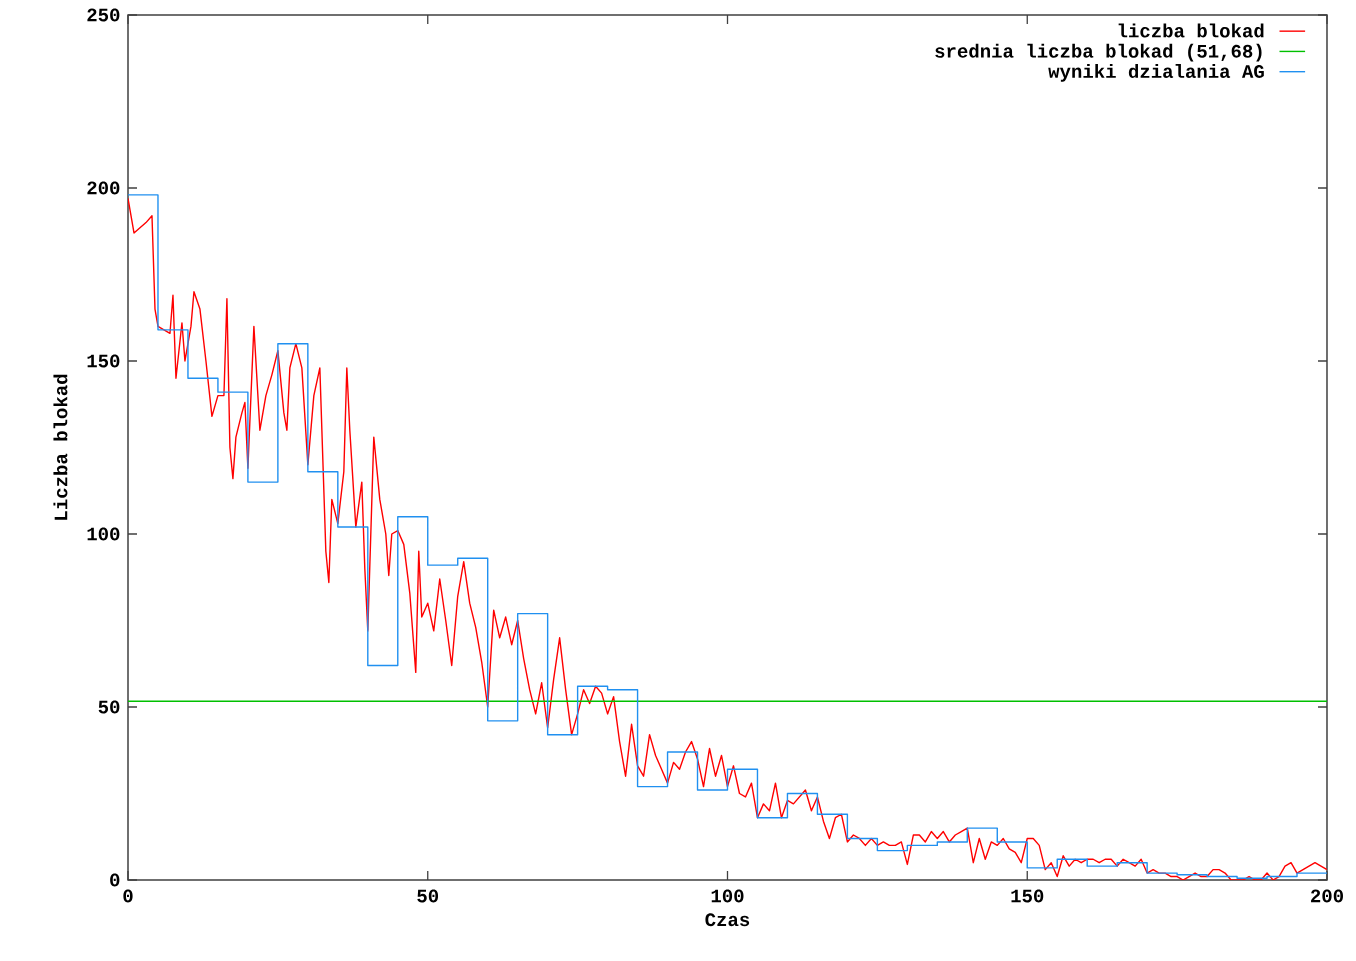  Describe the element at coordinates (115, 880) in the screenshot. I see `y-tick-label: 0` at that location.